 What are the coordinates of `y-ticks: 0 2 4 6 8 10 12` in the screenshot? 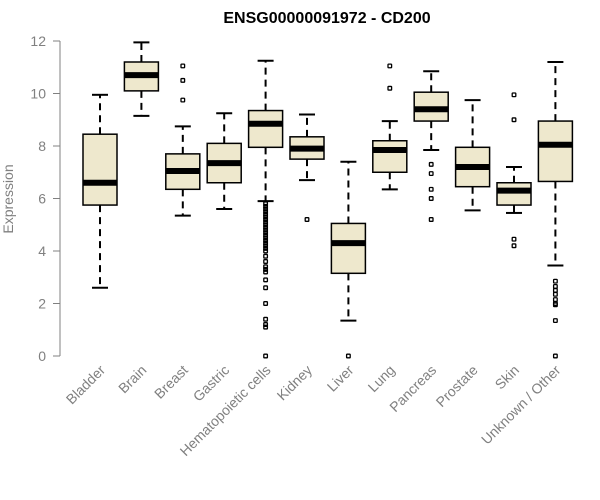 It's located at (45, 198).